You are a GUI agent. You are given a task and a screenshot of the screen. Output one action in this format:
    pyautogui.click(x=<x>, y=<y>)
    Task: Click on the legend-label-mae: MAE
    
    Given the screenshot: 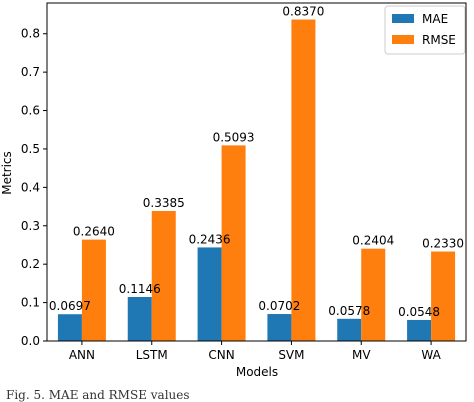 What is the action you would take?
    pyautogui.click(x=435, y=19)
    